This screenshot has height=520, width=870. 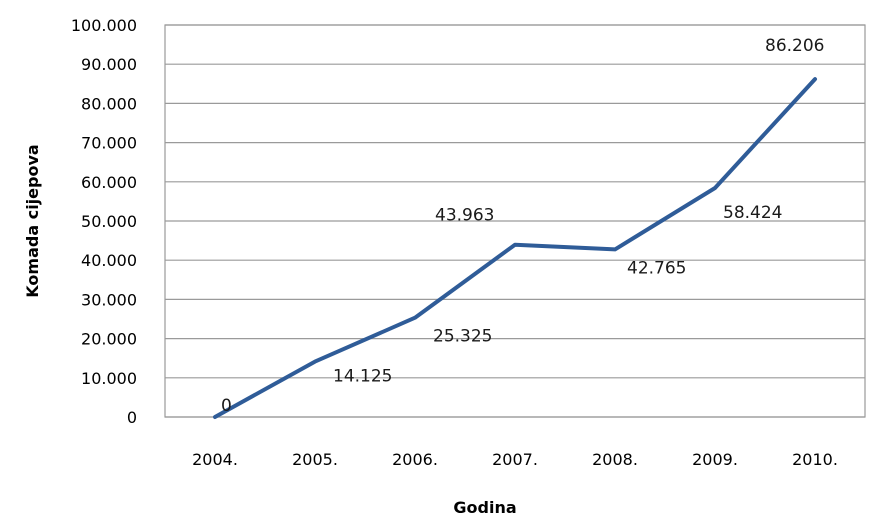 I want to click on y-tick-label: 100.000, so click(x=104, y=25).